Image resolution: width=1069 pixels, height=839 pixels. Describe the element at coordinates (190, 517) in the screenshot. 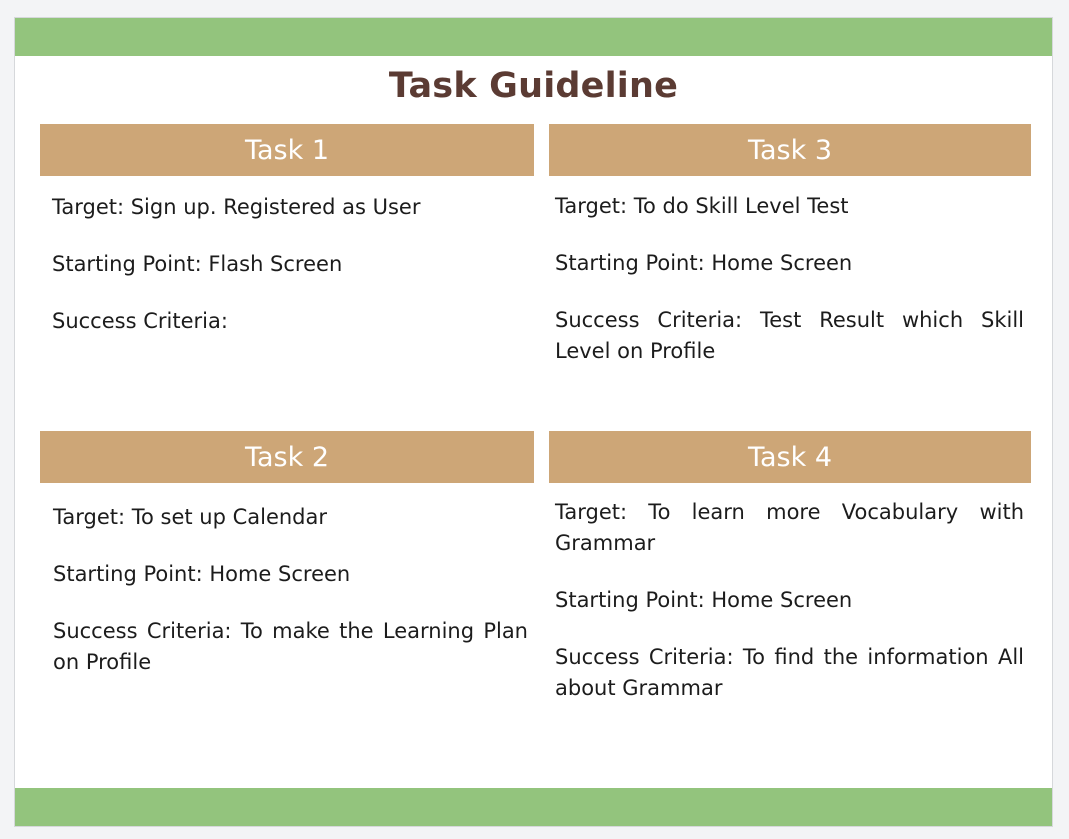

I see `task-2-target: Target: To set up Calendar` at that location.